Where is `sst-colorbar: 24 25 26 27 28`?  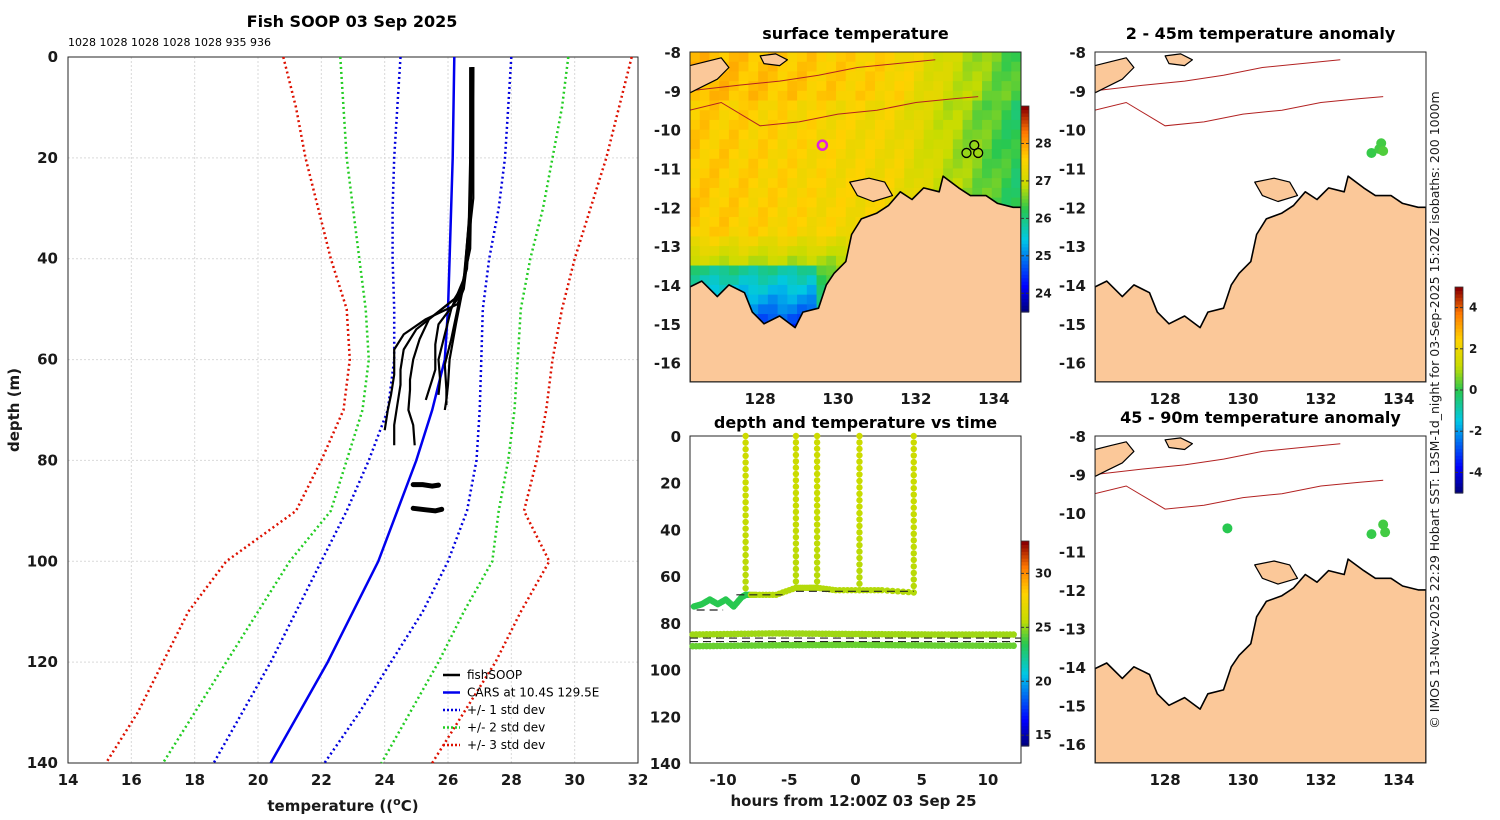
sst-colorbar: 24 25 26 27 28 is located at coordinates (1036, 209).